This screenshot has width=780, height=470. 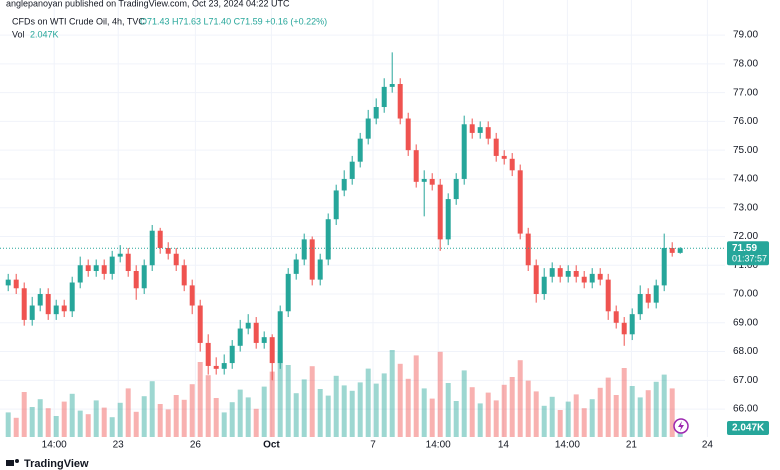 I want to click on y-tick-label: 77.00, so click(x=745, y=92).